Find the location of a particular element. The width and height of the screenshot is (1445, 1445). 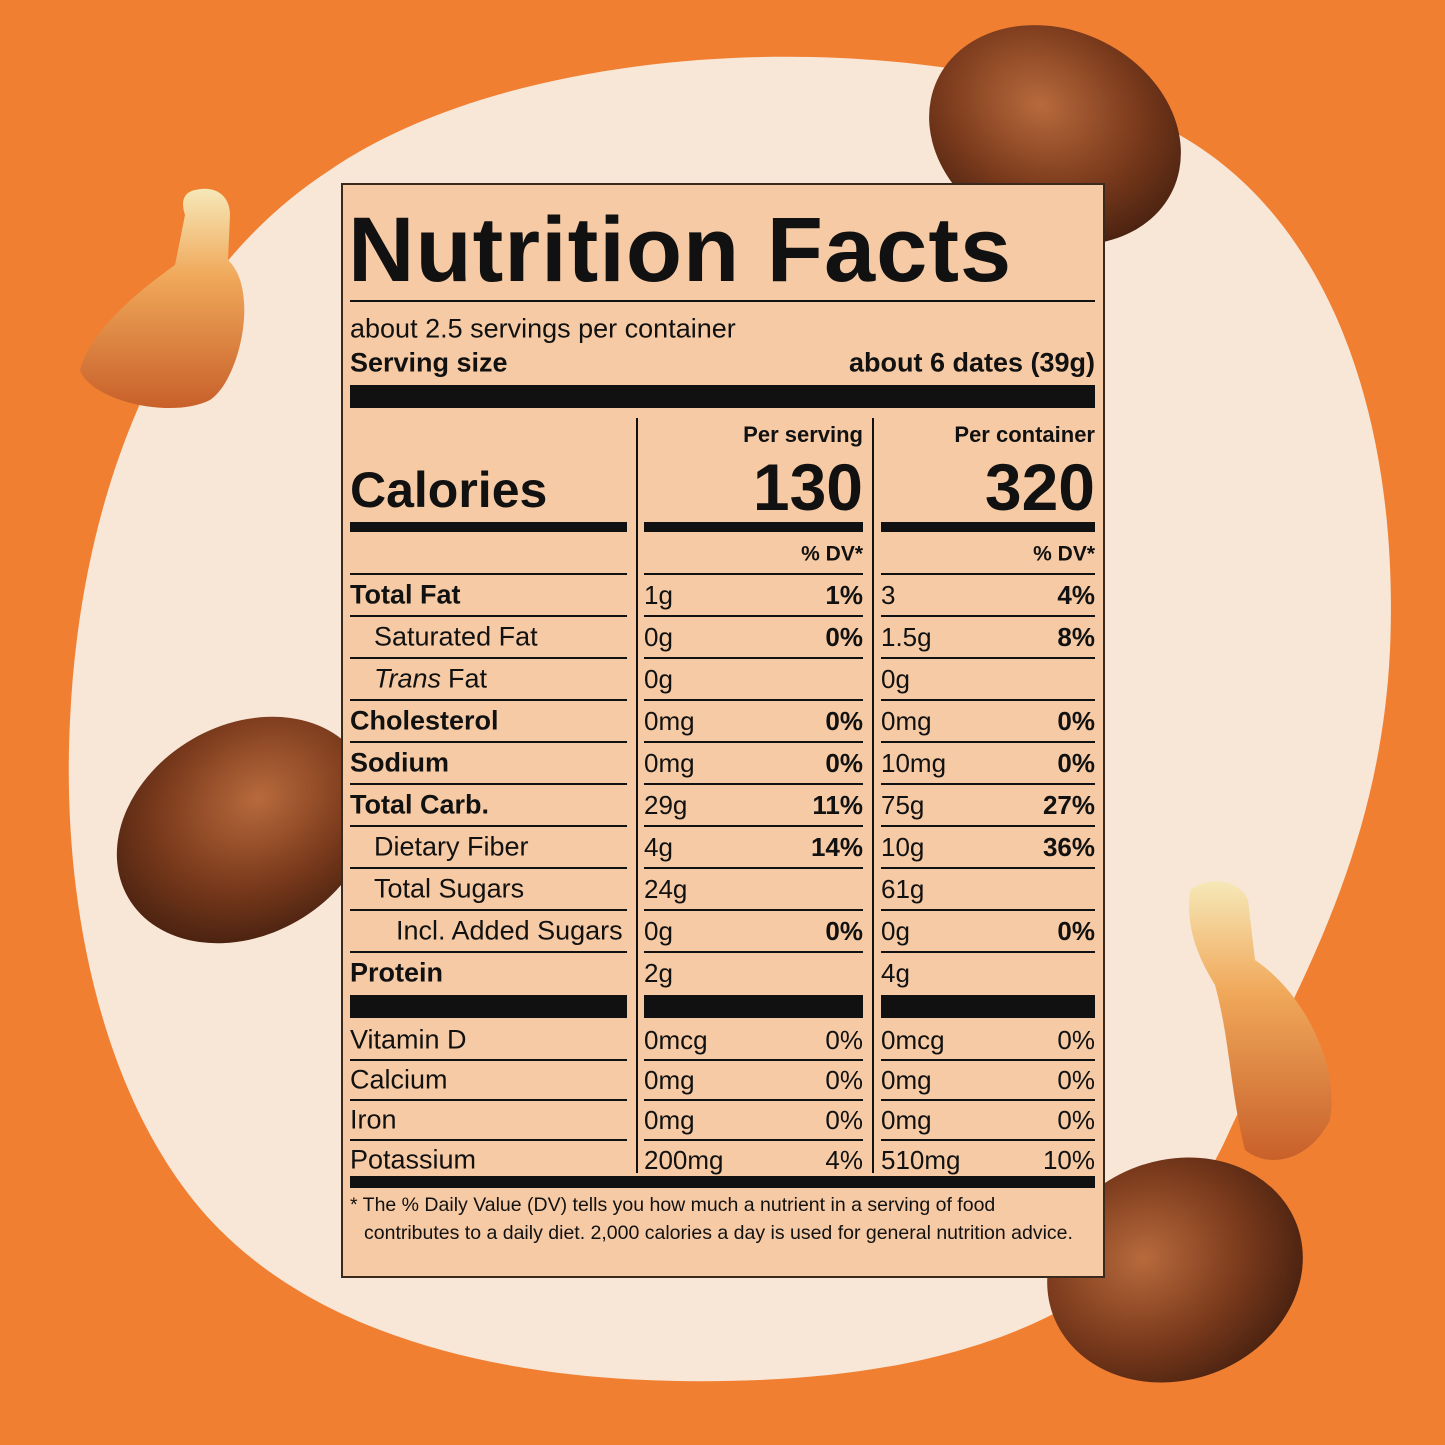

amount: 24g is located at coordinates (666, 889).